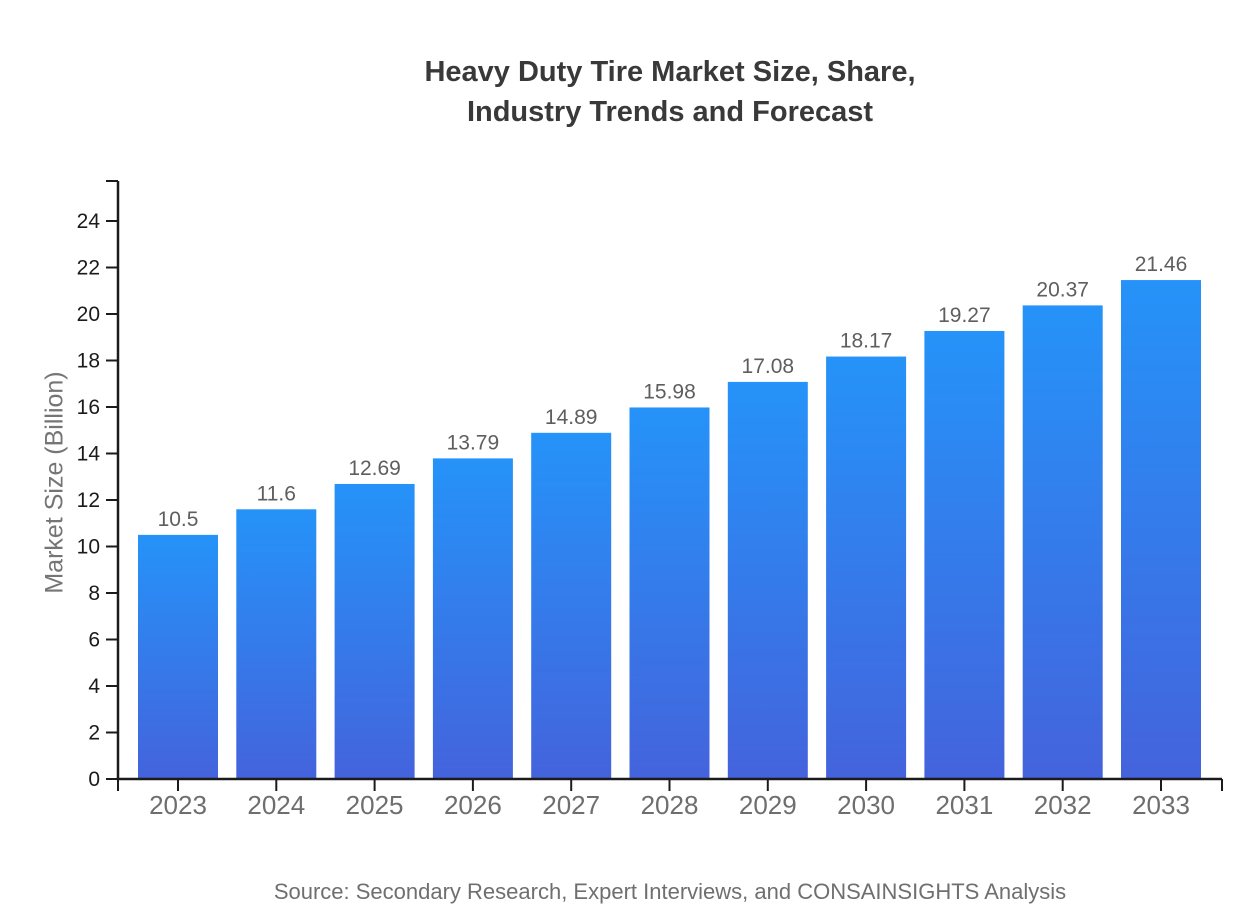 The image size is (1260, 920). I want to click on y-tick-label: 10, so click(88, 547).